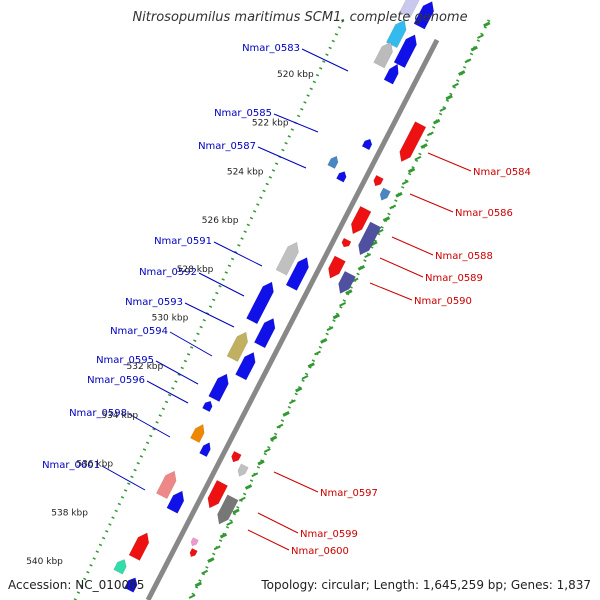 Image resolution: width=600 pixels, height=600 pixels. Describe the element at coordinates (116, 380) in the screenshot. I see `forward-gene-label: Nmar_0596` at that location.